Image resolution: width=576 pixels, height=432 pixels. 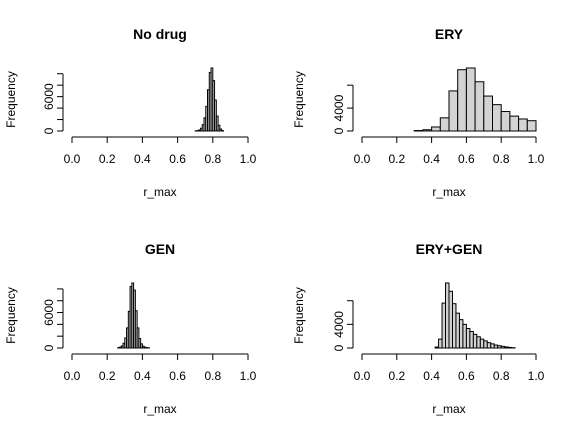 I want to click on panel-title: No drug, so click(x=160, y=34).